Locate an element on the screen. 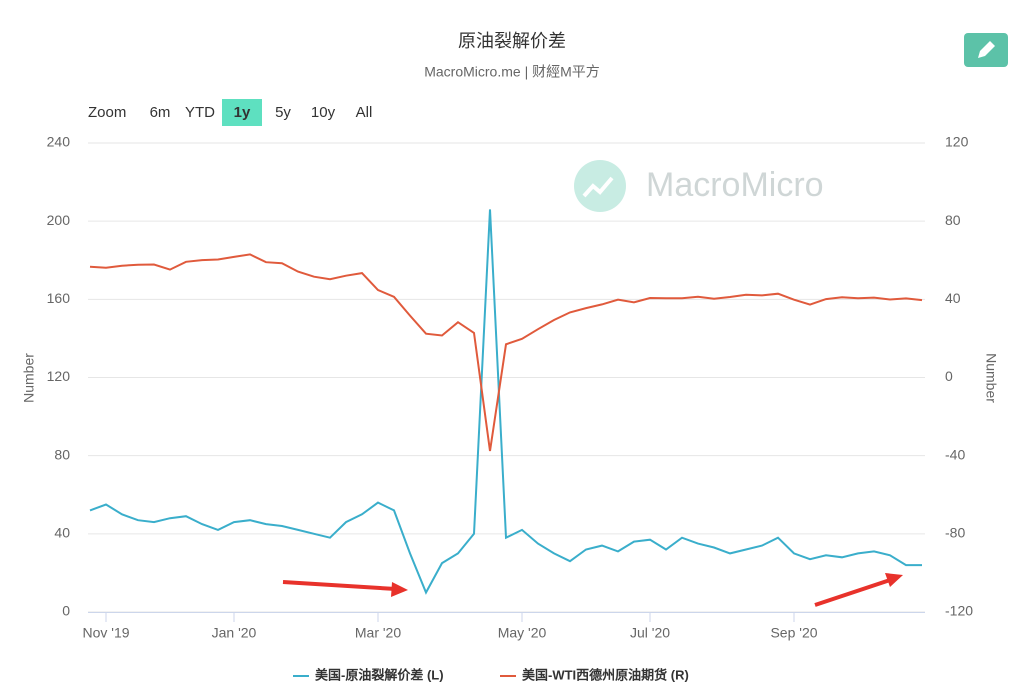  chart-subtitle: MacroMicro.me | 财經M平方 is located at coordinates (512, 72).